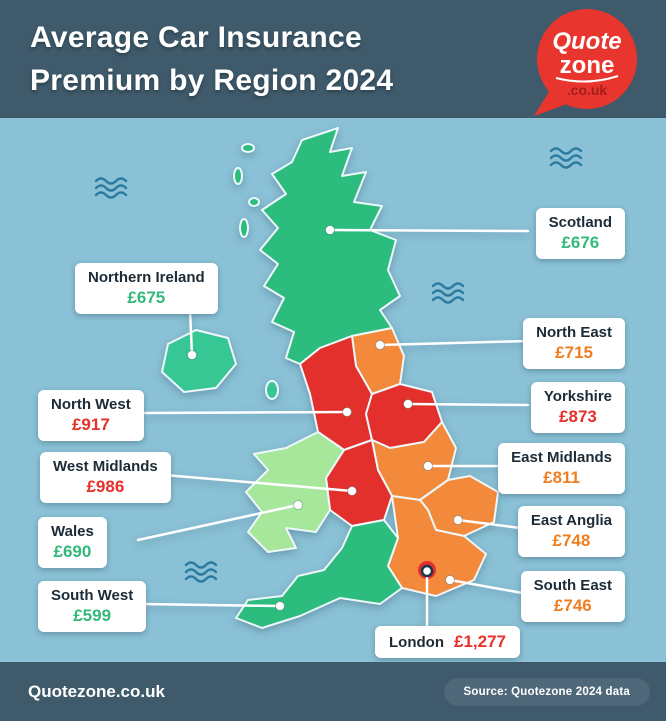 This screenshot has width=666, height=721. I want to click on callout-northern-ireland: Northern Ireland £675, so click(146, 288).